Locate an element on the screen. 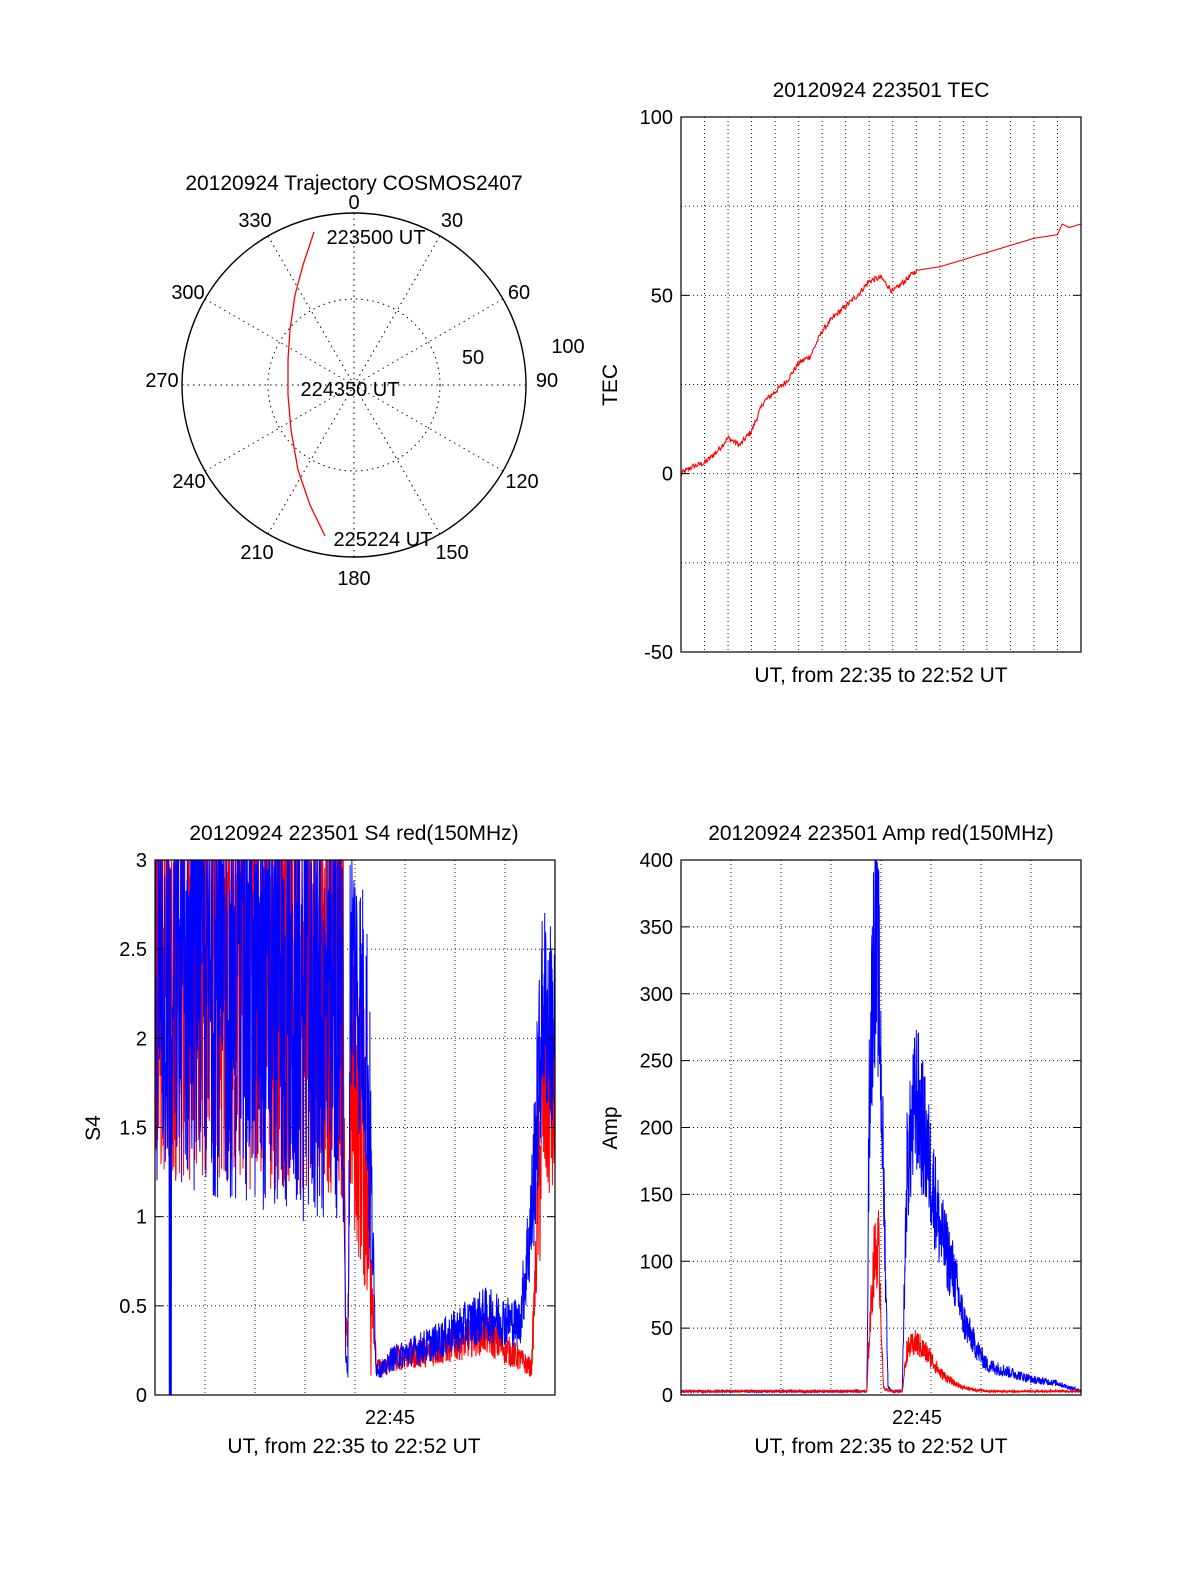 Image resolution: width=1200 pixels, height=1575 pixels. amp-ylabel: Amp is located at coordinates (610, 1127).